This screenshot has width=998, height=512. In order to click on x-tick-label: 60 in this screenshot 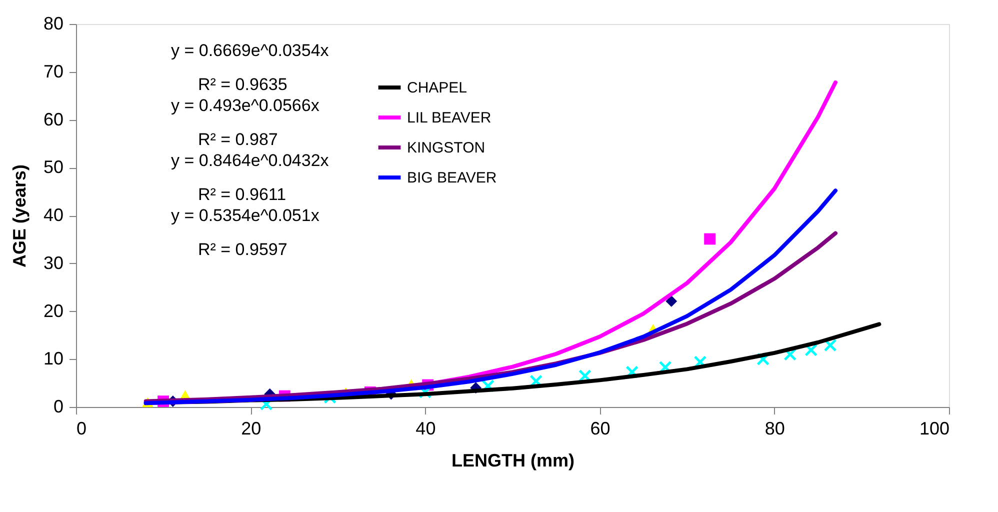, I will do `click(600, 428)`.